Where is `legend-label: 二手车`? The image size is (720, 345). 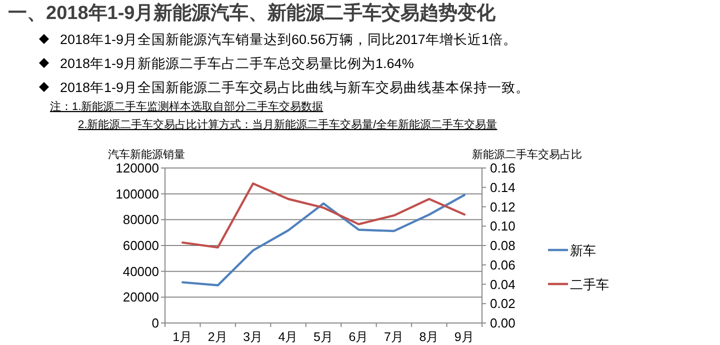 legend-label: 二手车 is located at coordinates (589, 284).